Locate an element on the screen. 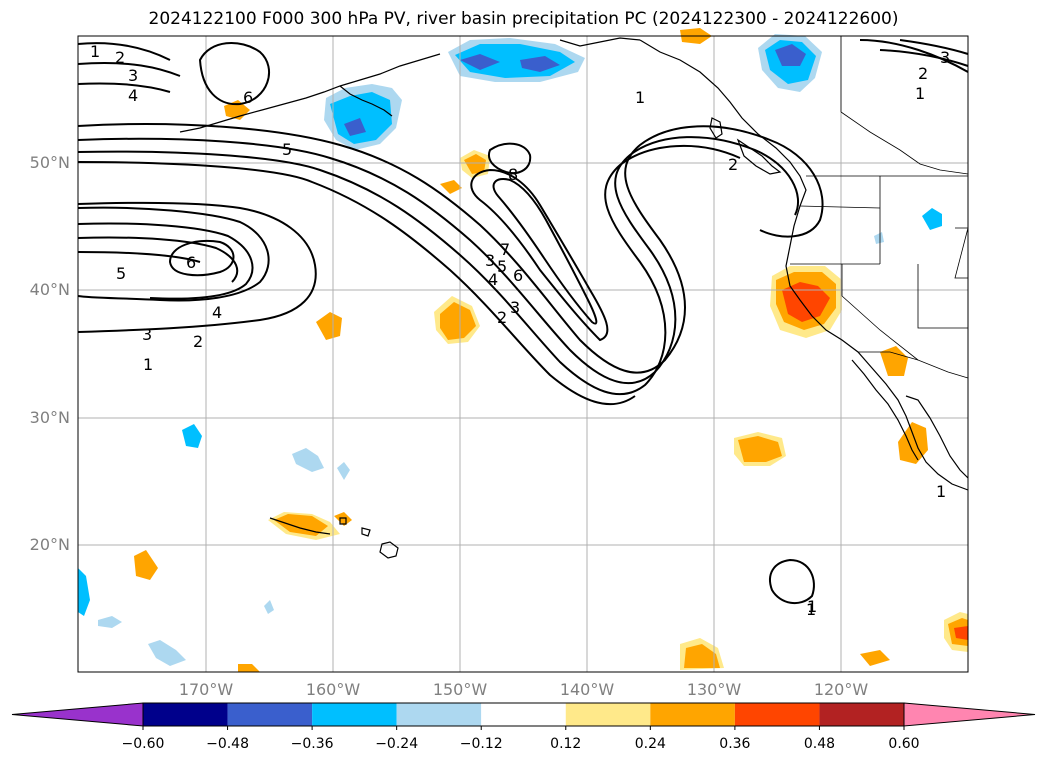  pos-area-mid-n2 is located at coordinates (451, 187).